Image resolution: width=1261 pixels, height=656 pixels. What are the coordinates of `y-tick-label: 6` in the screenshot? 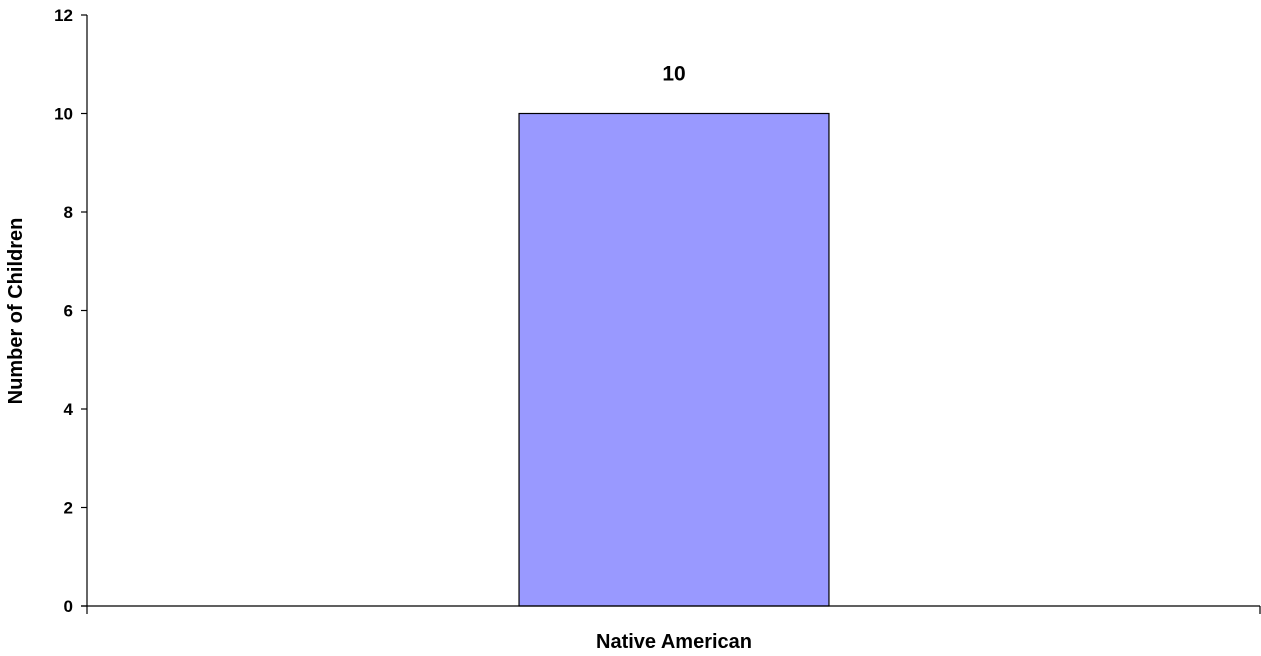 It's located at (68, 311).